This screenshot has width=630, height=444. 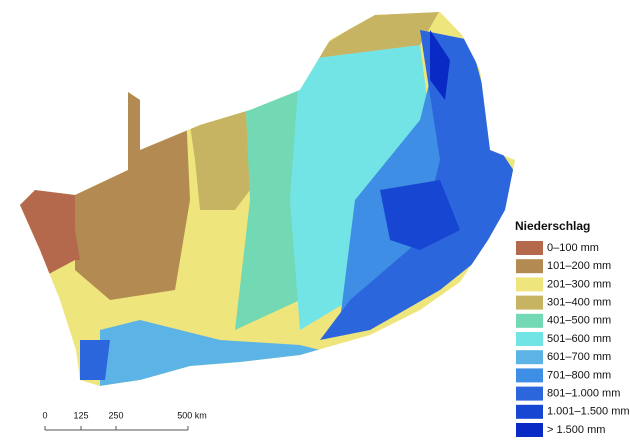 What do you see at coordinates (579, 284) in the screenshot?
I see `legend-label: 201–300 mm` at bounding box center [579, 284].